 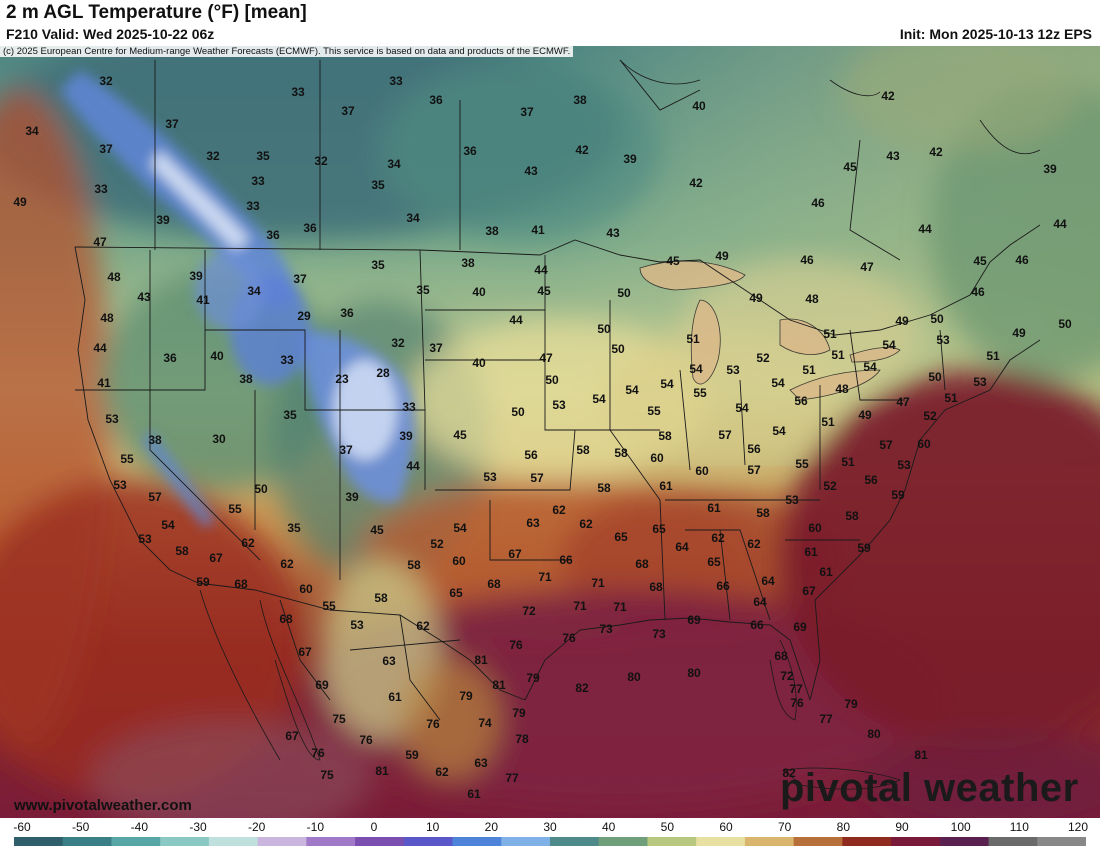 I want to click on colorbar-tick-label: 10, so click(x=432, y=827).